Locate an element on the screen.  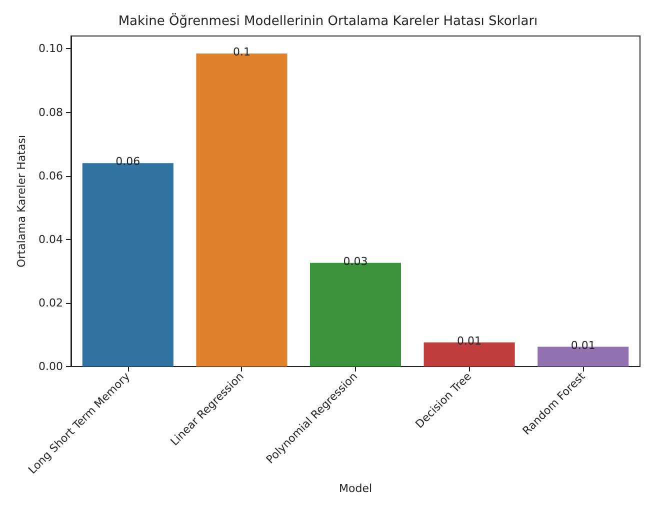
y-tick-label: 0.00 is located at coordinates (50, 366).